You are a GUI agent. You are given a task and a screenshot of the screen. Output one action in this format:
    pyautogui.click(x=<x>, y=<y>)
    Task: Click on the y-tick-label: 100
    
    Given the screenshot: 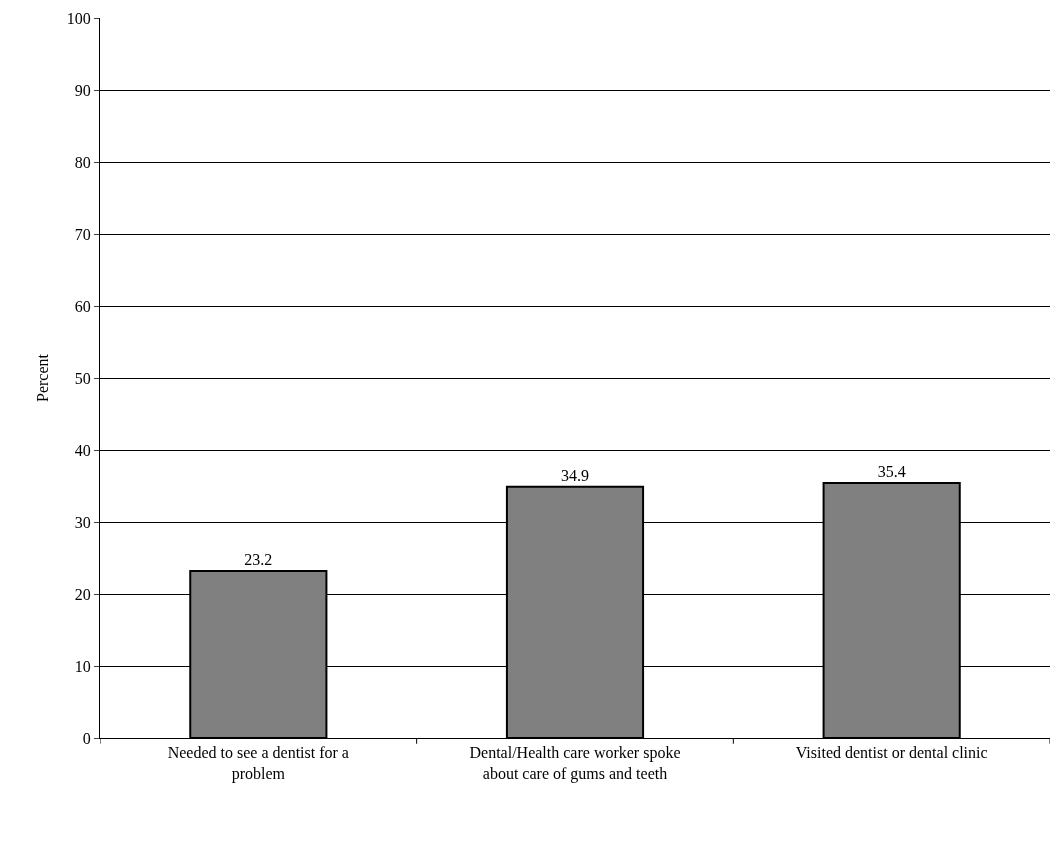 What is the action you would take?
    pyautogui.click(x=78, y=18)
    